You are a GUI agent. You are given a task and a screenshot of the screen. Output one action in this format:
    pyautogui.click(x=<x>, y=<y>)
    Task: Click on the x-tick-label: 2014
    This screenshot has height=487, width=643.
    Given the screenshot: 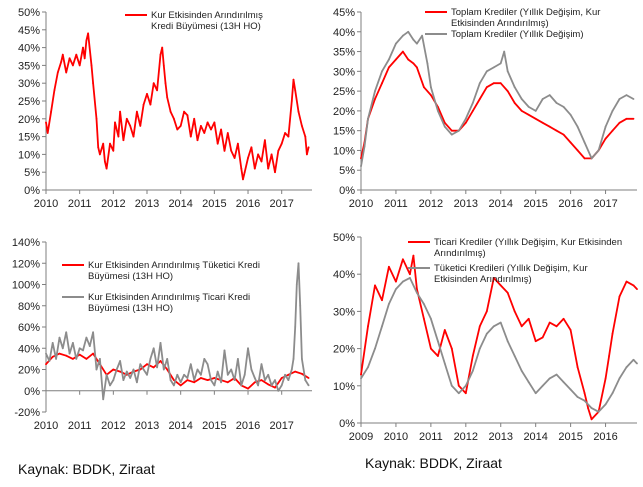 What is the action you would take?
    pyautogui.click(x=180, y=426)
    